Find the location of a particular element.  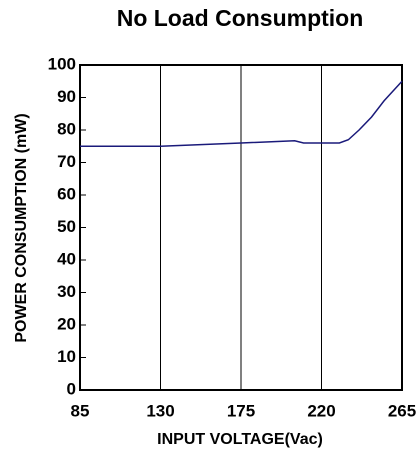

y-tick-label: 100 is located at coordinates (62, 63).